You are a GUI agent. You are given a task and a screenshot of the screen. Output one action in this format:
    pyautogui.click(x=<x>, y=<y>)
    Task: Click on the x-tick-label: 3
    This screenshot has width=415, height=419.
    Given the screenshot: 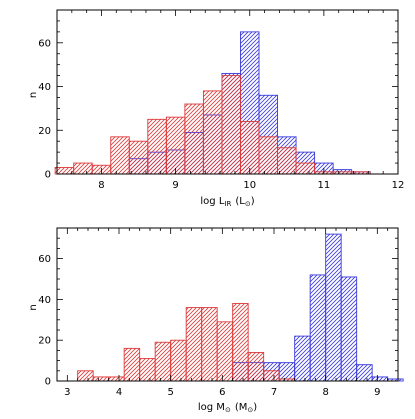 What is the action you would take?
    pyautogui.click(x=67, y=392)
    